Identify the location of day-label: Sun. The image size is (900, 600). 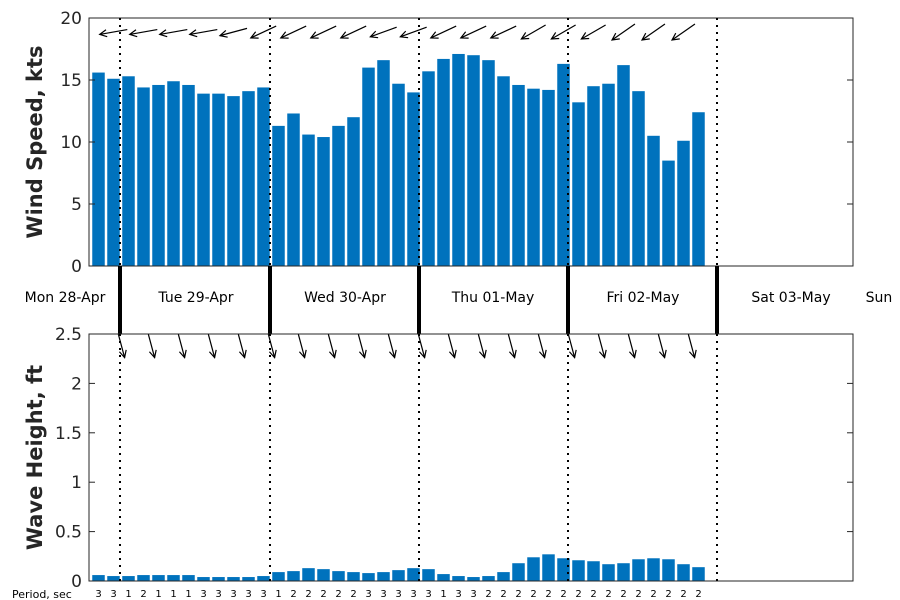
(879, 298).